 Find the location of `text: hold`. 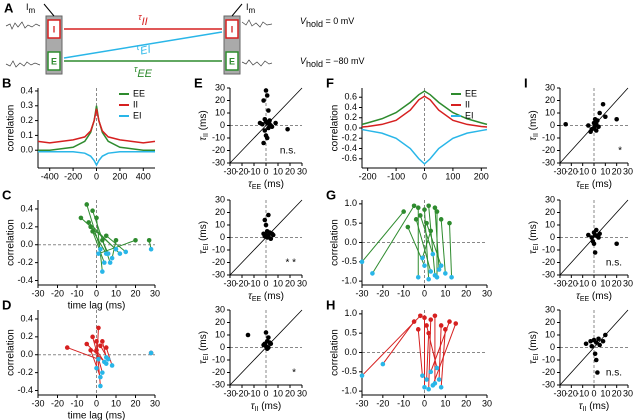

text: hold is located at coordinates (314, 24).